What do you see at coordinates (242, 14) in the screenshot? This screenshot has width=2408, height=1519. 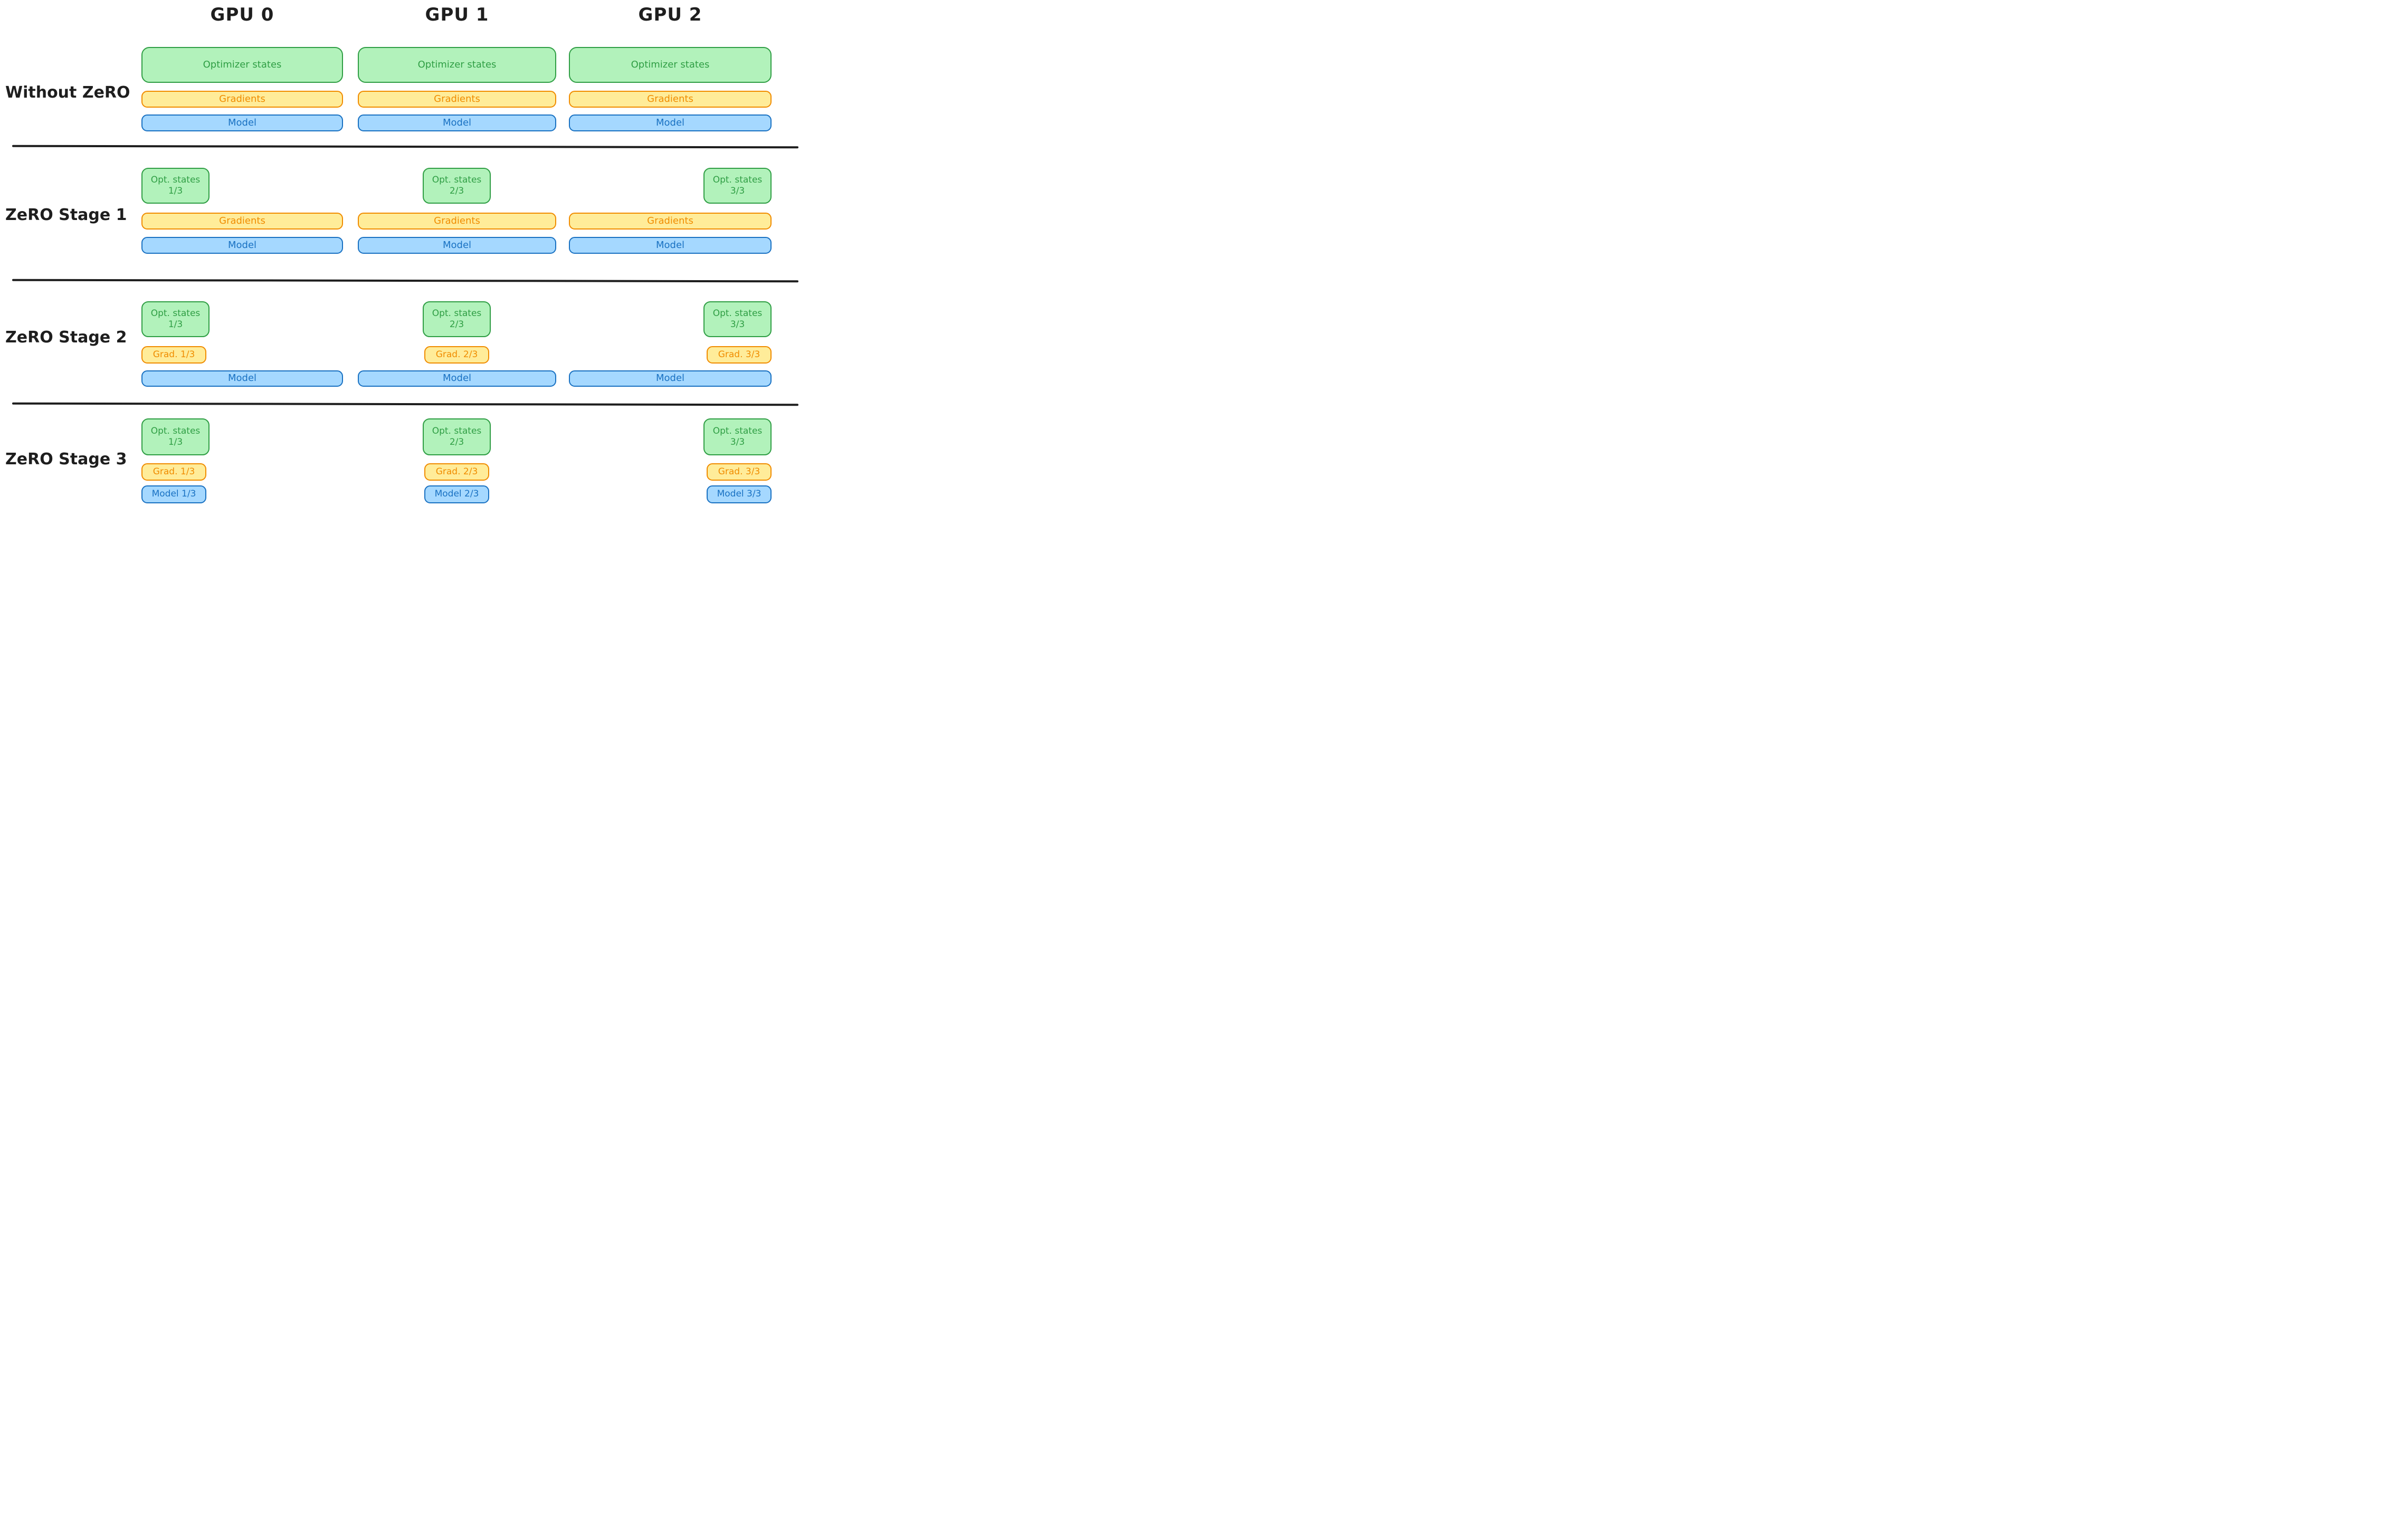 I see `gpu-0-header: GPU 0` at bounding box center [242, 14].